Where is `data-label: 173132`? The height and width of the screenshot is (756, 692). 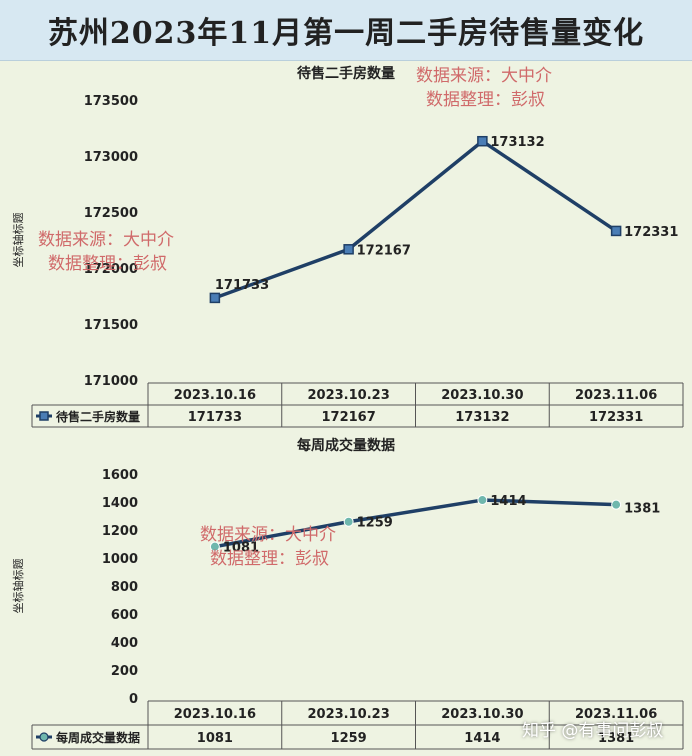 data-label: 173132 is located at coordinates (517, 142).